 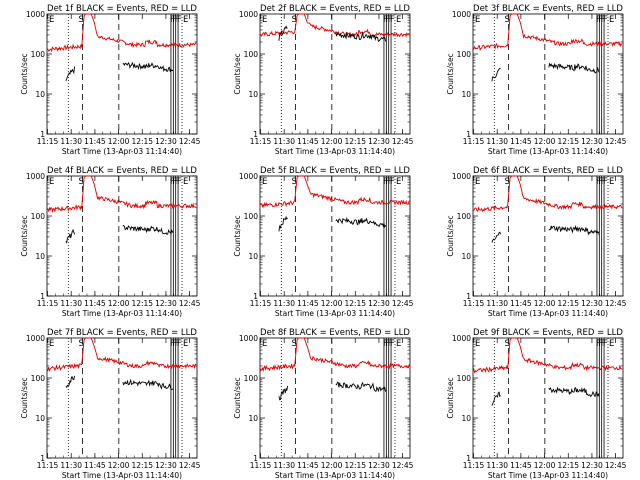 What do you see at coordinates (568, 303) in the screenshot?
I see `x-tick-label: 12:15` at bounding box center [568, 303].